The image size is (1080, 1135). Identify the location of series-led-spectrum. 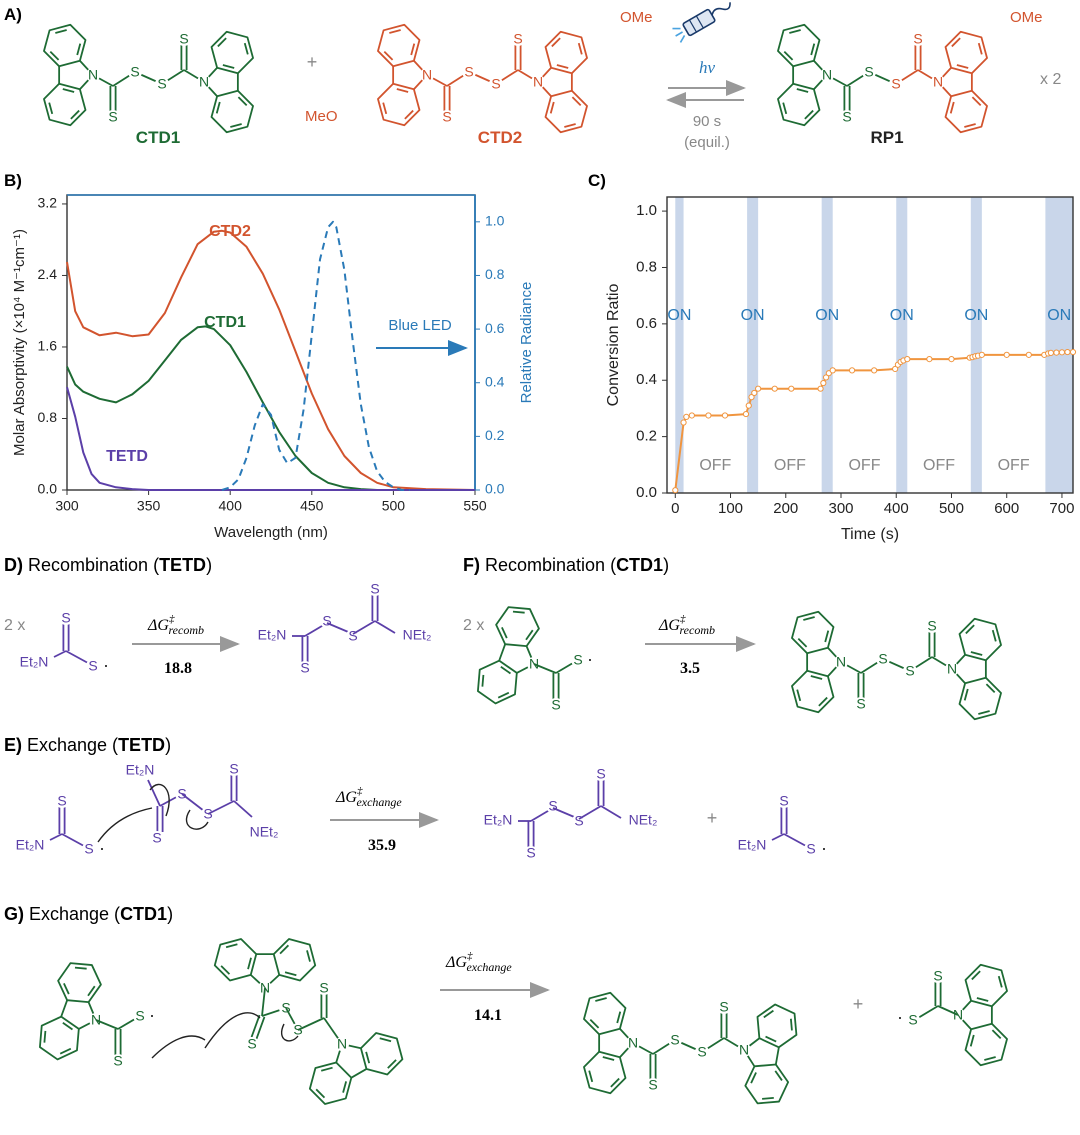
(315, 355).